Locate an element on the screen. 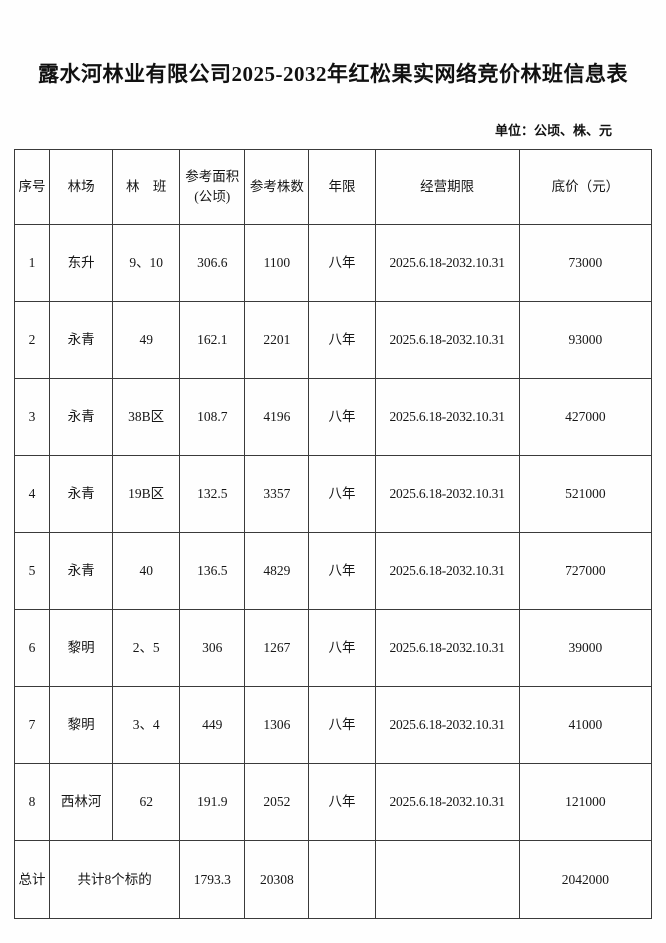  cell-class: 49 is located at coordinates (146, 340).